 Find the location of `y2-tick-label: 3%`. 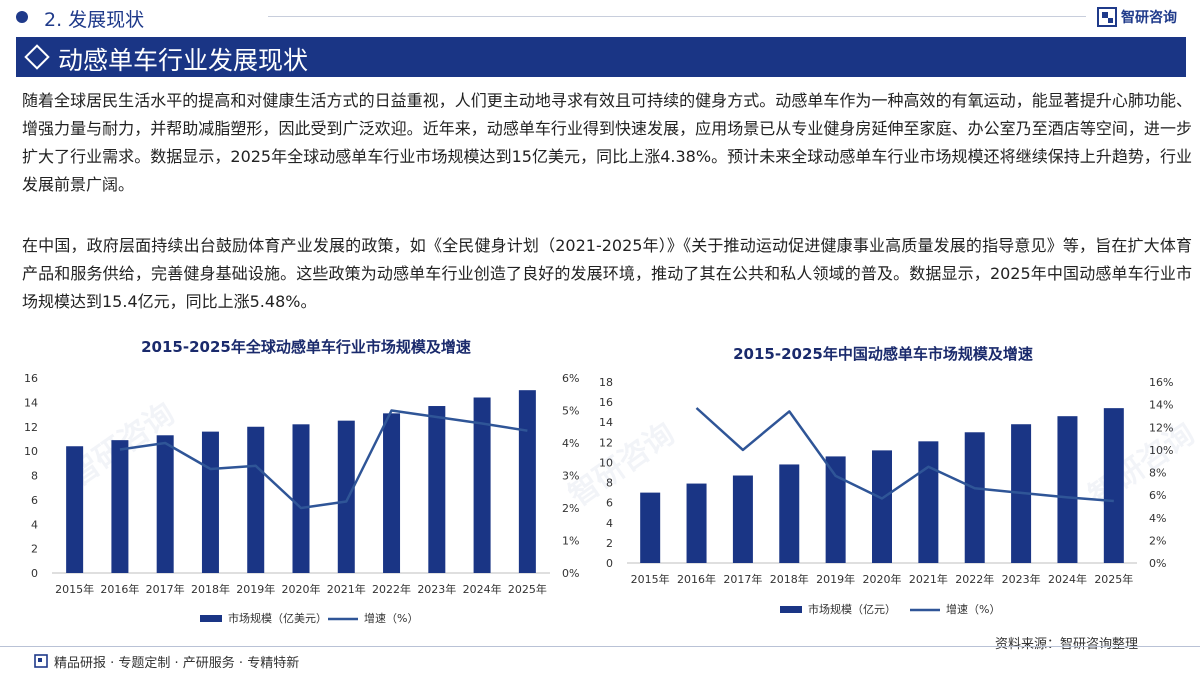

y2-tick-label: 3% is located at coordinates (570, 476).